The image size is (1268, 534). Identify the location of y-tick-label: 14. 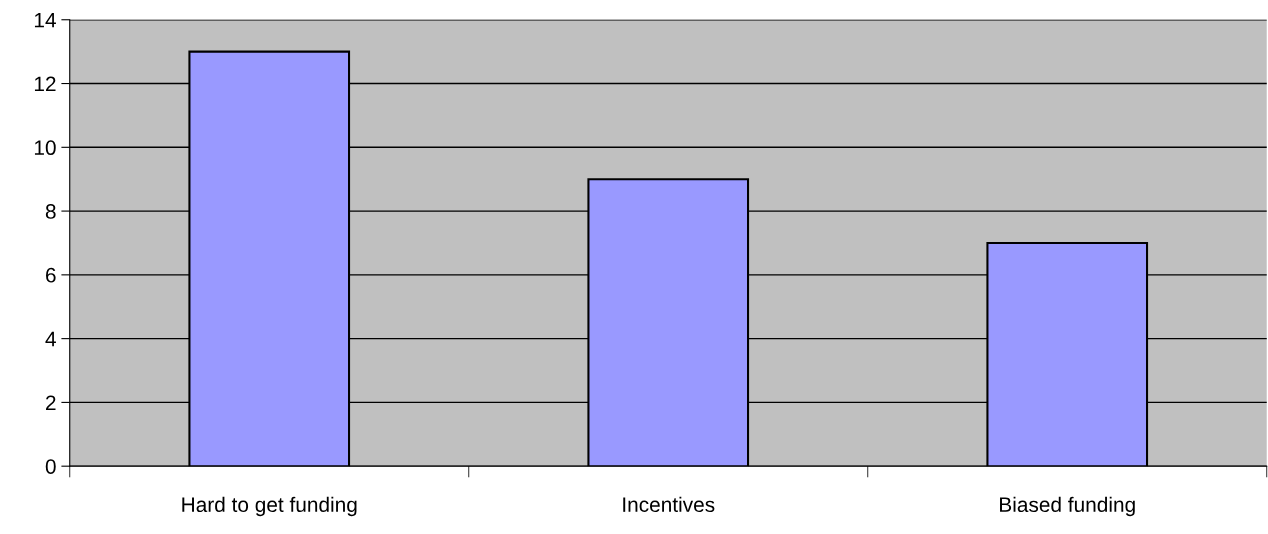
(45, 20).